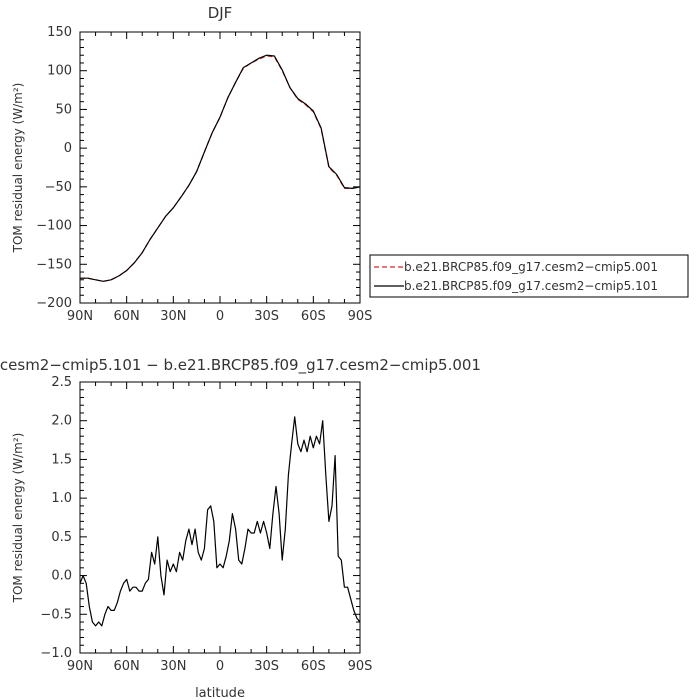 The height and width of the screenshot is (700, 700). I want to click on y-tick-label: 0.0, so click(61, 576).